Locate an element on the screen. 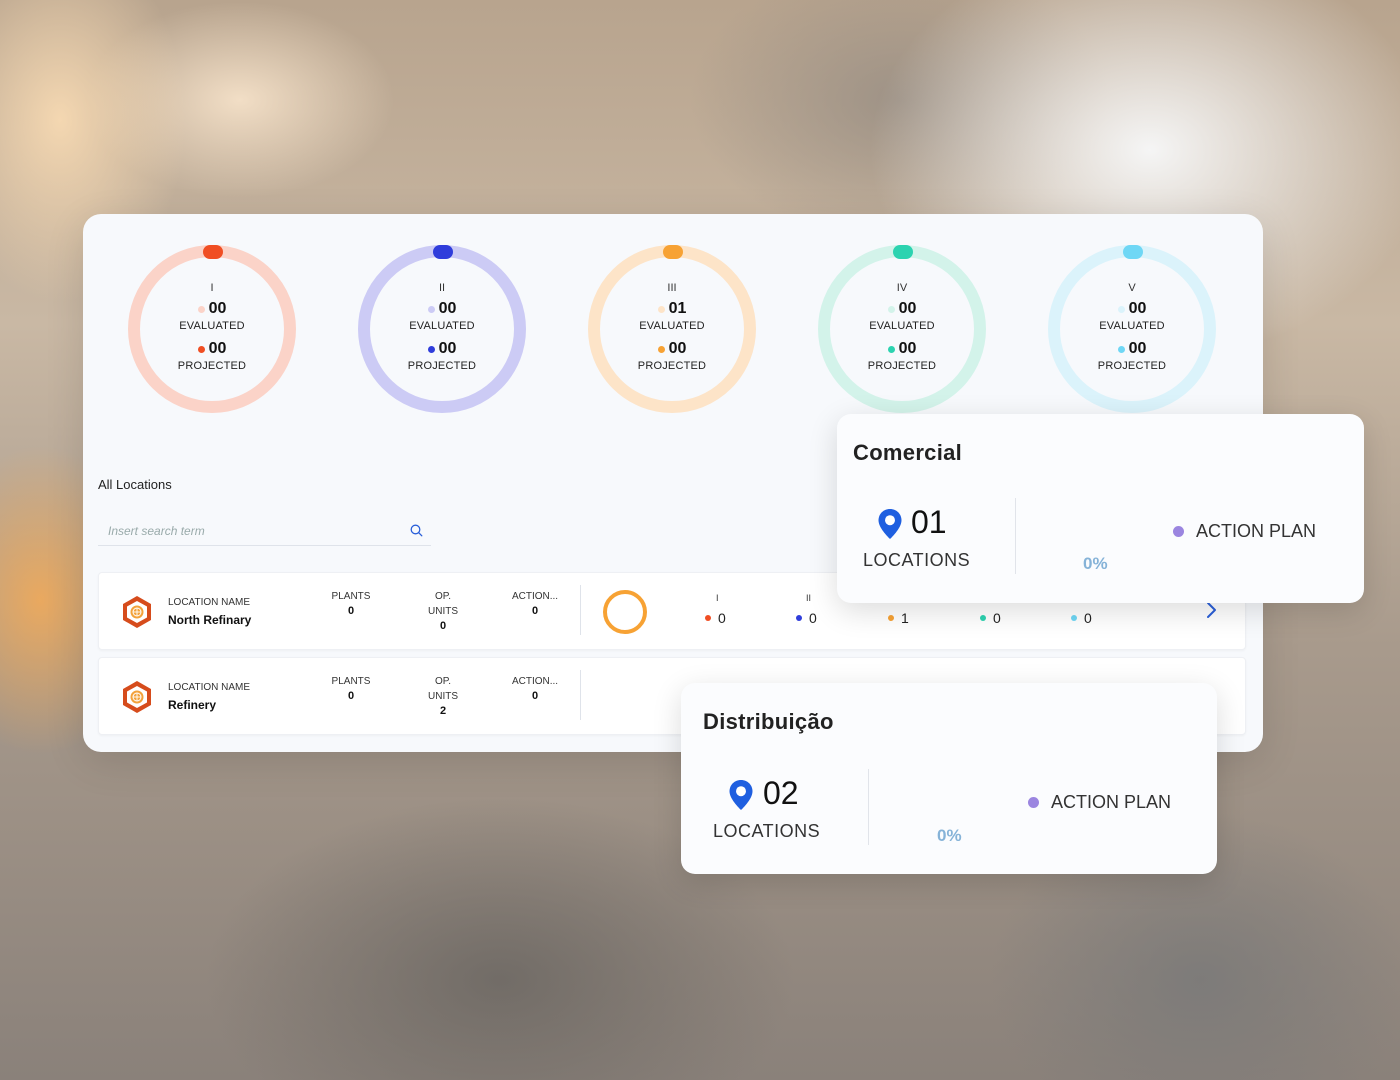 This screenshot has height=1080, width=1400. category-donut-iii: III 01 EVALUATED 00 PROJECTED is located at coordinates (672, 329).